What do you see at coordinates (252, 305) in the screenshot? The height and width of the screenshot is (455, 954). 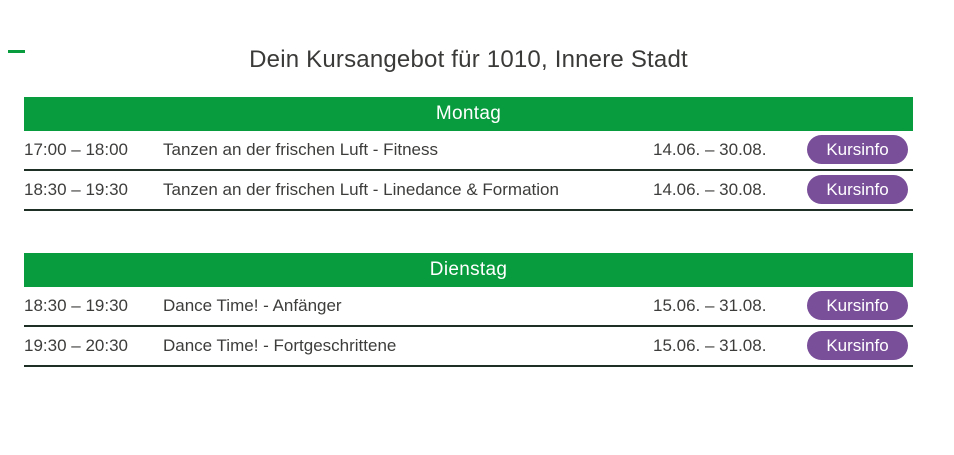 I see `course-name: Dance Time! - Anfänger` at bounding box center [252, 305].